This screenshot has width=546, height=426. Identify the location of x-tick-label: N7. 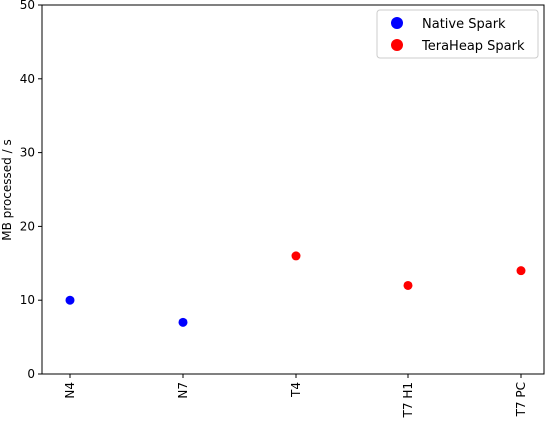
(183, 390).